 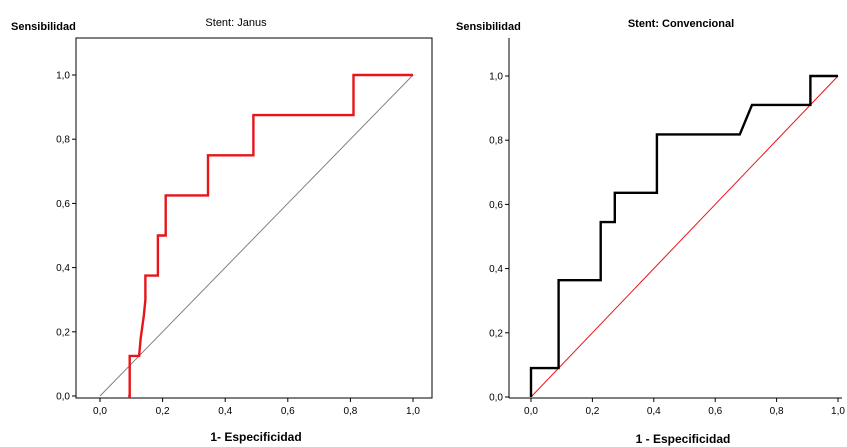 What do you see at coordinates (488, 27) in the screenshot?
I see `right-ylabel: Sensibilidad` at bounding box center [488, 27].